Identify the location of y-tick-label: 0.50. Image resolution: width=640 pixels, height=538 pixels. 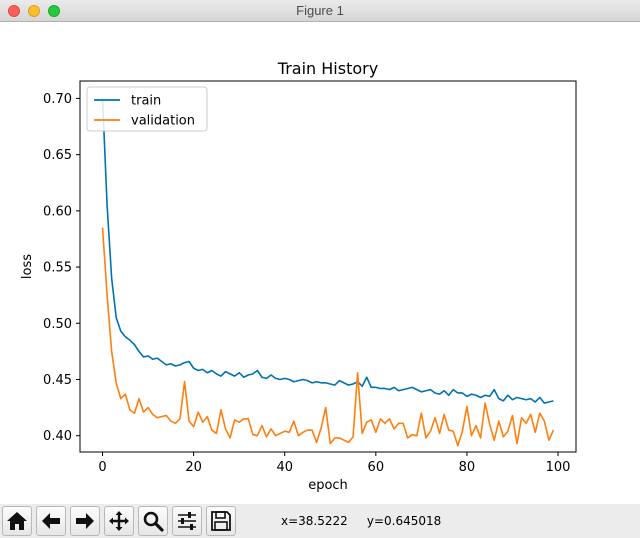
(57, 324).